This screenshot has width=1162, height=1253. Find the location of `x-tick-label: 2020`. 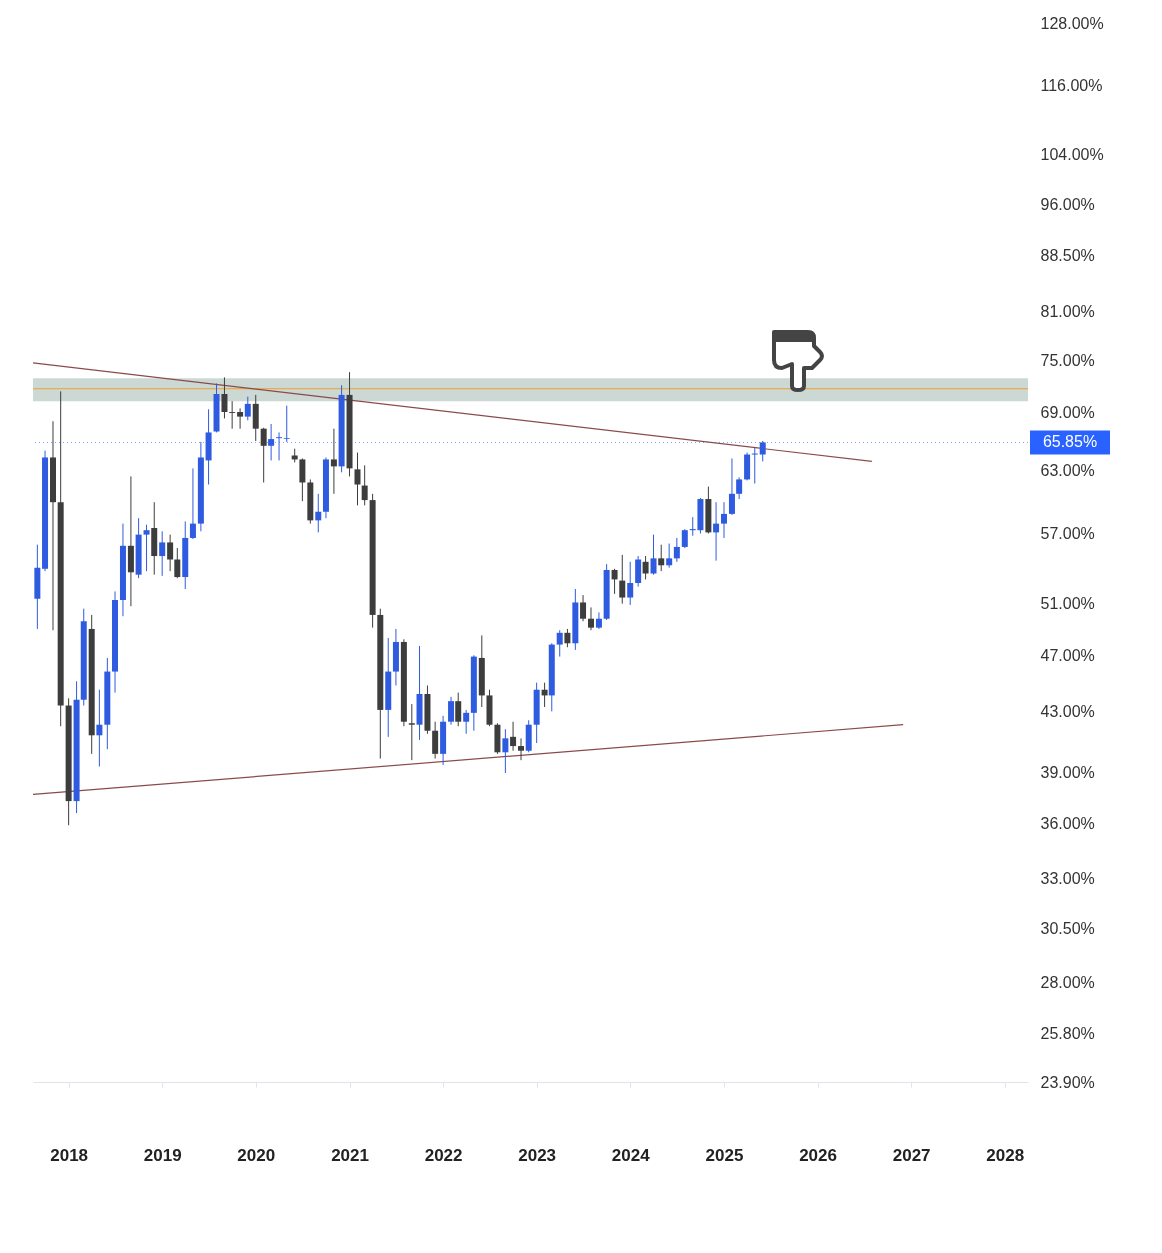

x-tick-label: 2020 is located at coordinates (256, 1155).